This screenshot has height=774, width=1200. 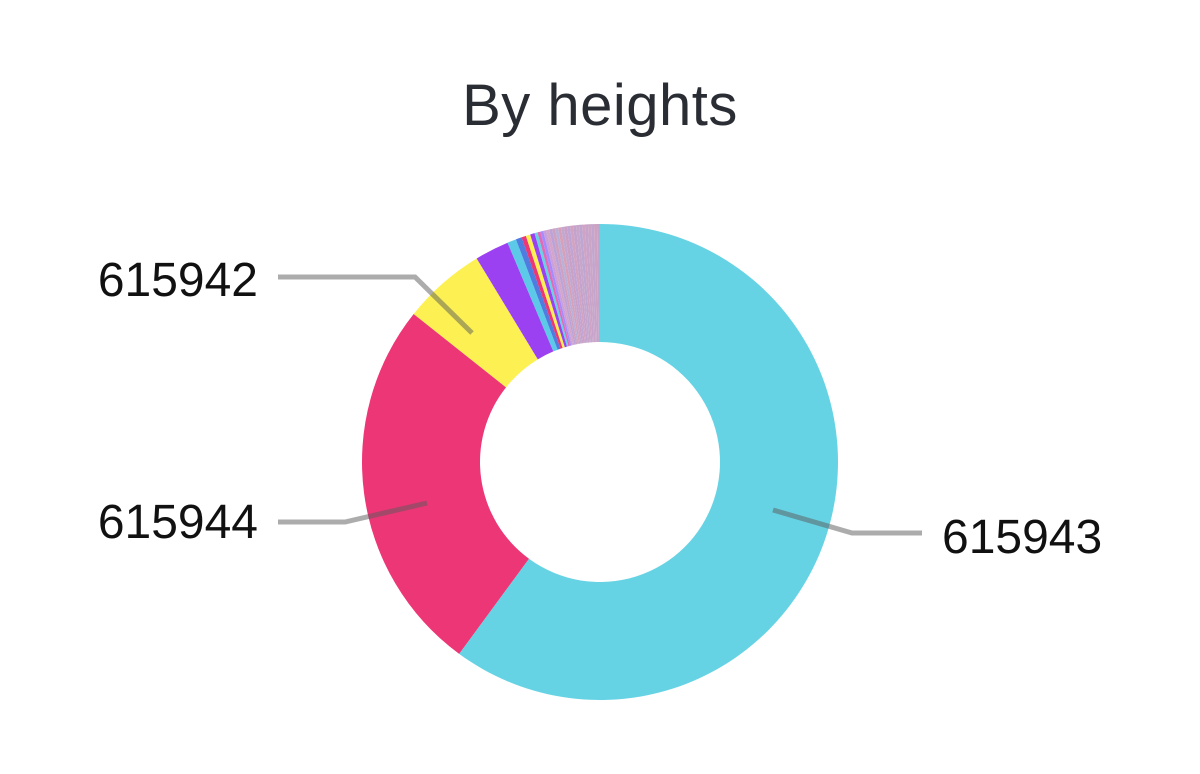 I want to click on chart-title: By heights, so click(x=600, y=105).